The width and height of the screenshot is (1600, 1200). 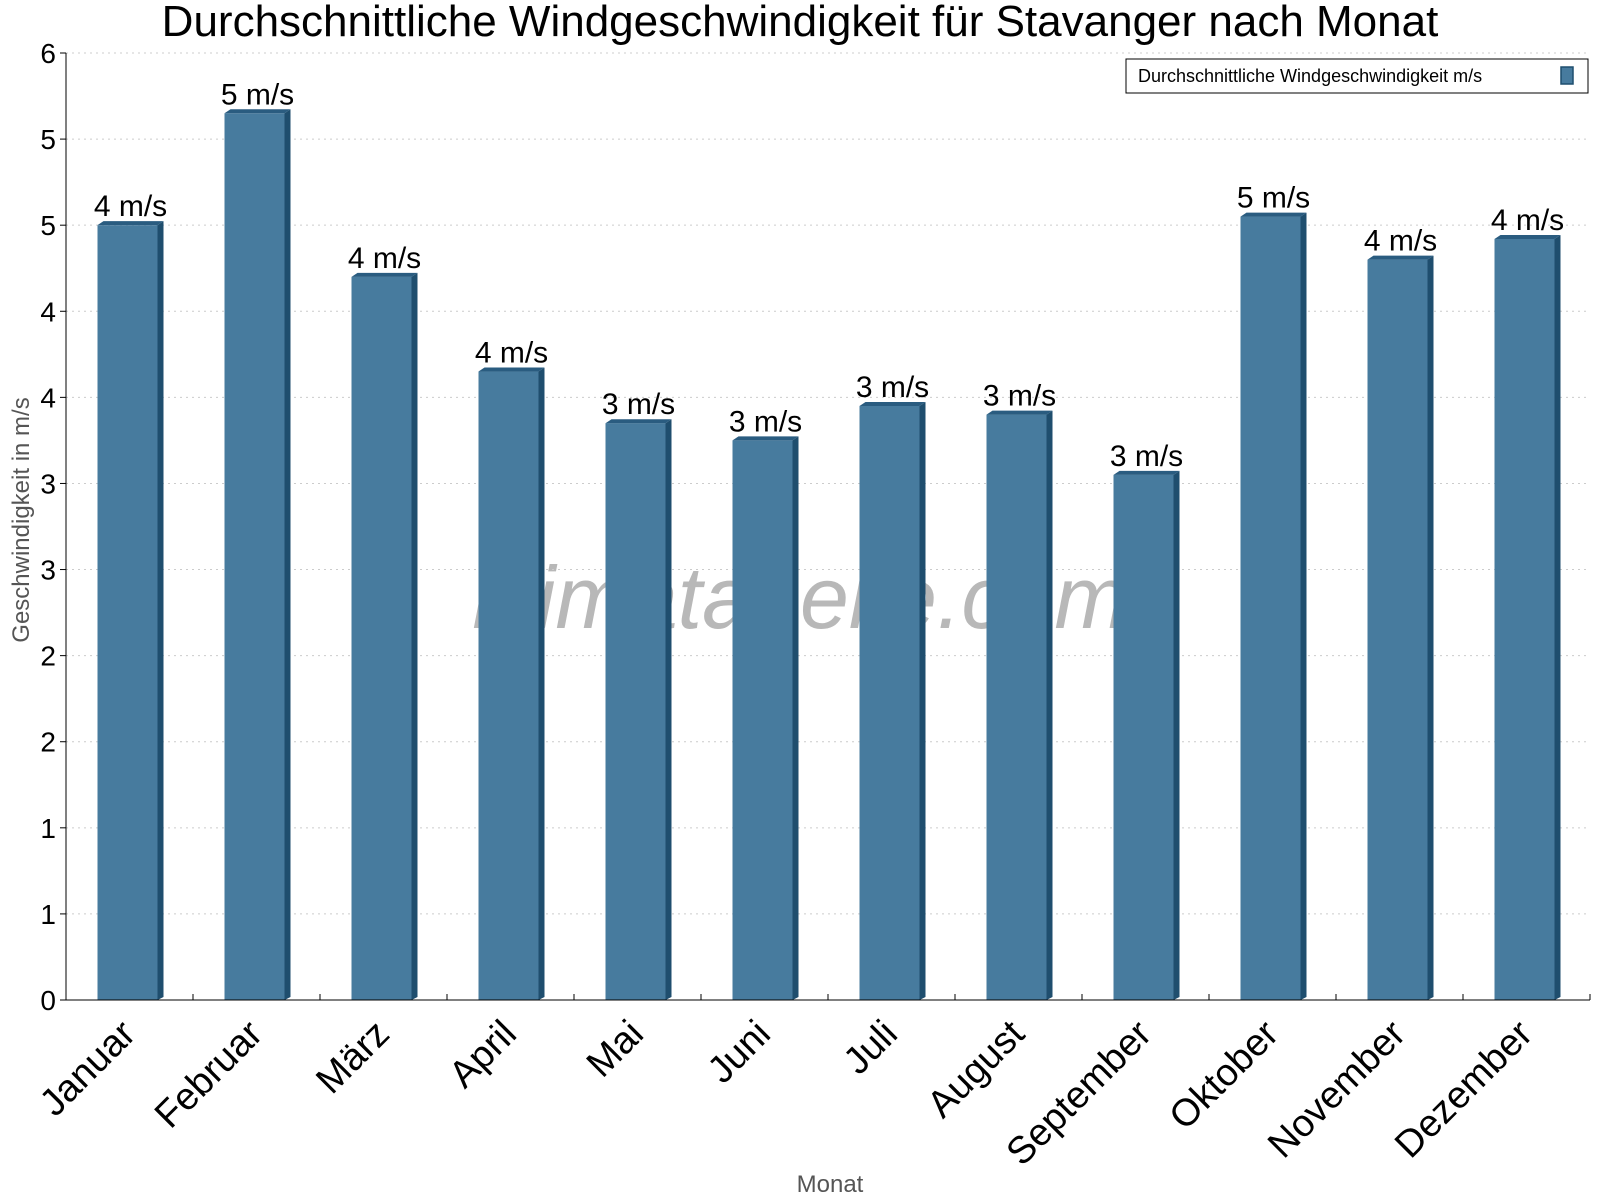 What do you see at coordinates (871, 1048) in the screenshot?
I see `x-tick-label: Juli` at bounding box center [871, 1048].